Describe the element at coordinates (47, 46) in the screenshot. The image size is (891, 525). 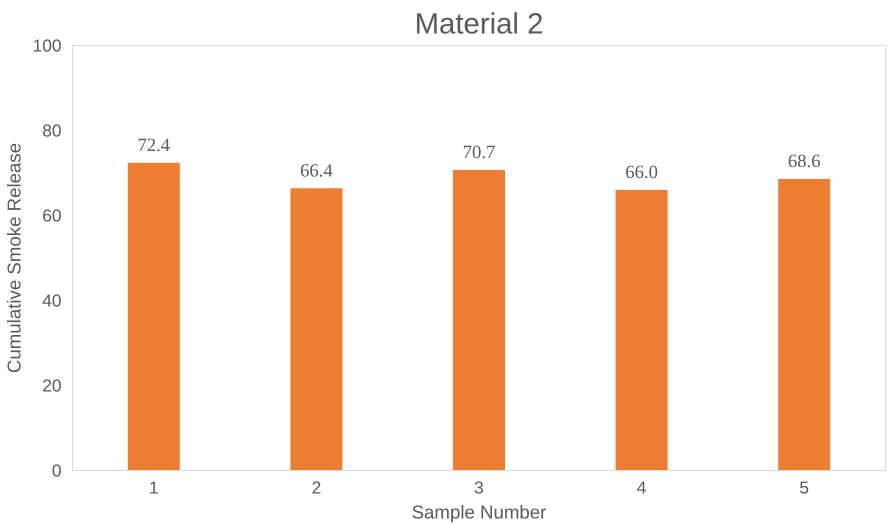
I see `y-tick-label: 100` at that location.